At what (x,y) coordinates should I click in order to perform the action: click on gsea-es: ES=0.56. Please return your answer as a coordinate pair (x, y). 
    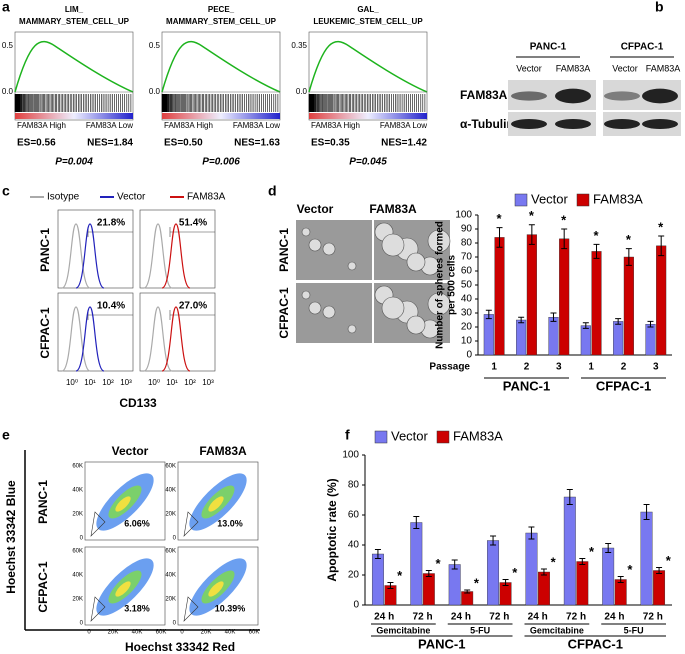
    Looking at the image, I should click on (36, 143).